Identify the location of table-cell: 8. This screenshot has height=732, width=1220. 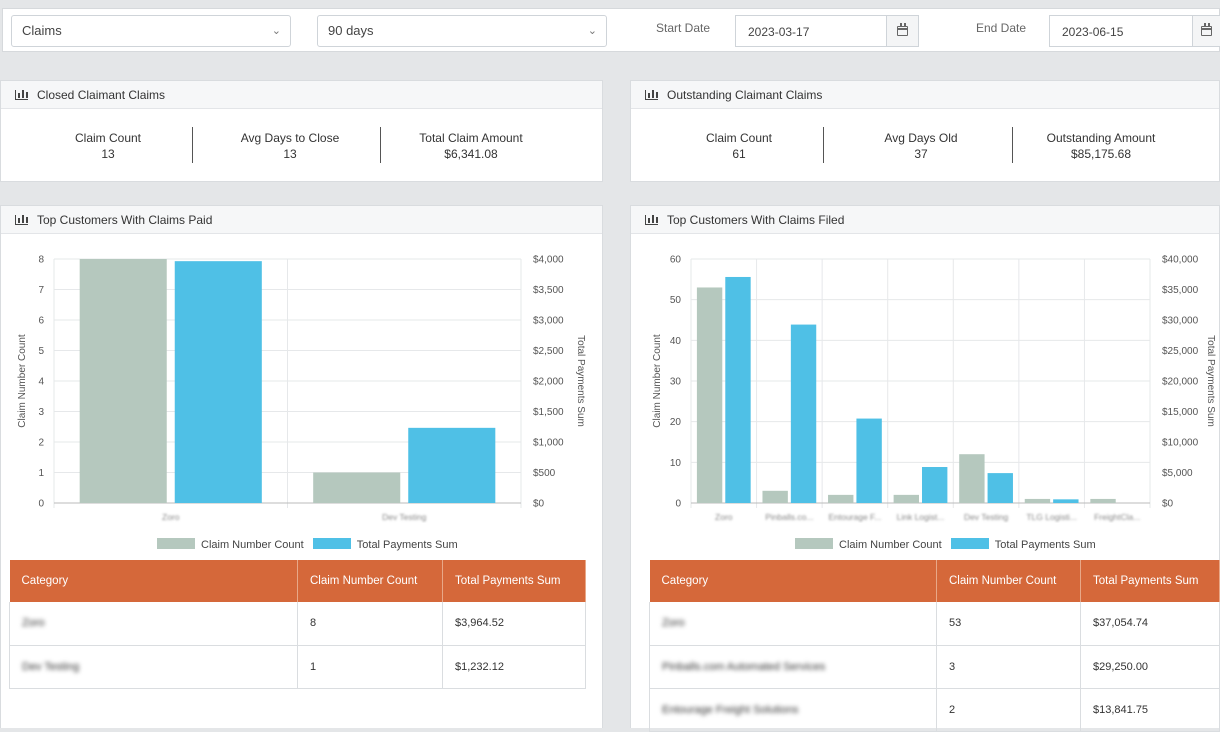
(370, 624).